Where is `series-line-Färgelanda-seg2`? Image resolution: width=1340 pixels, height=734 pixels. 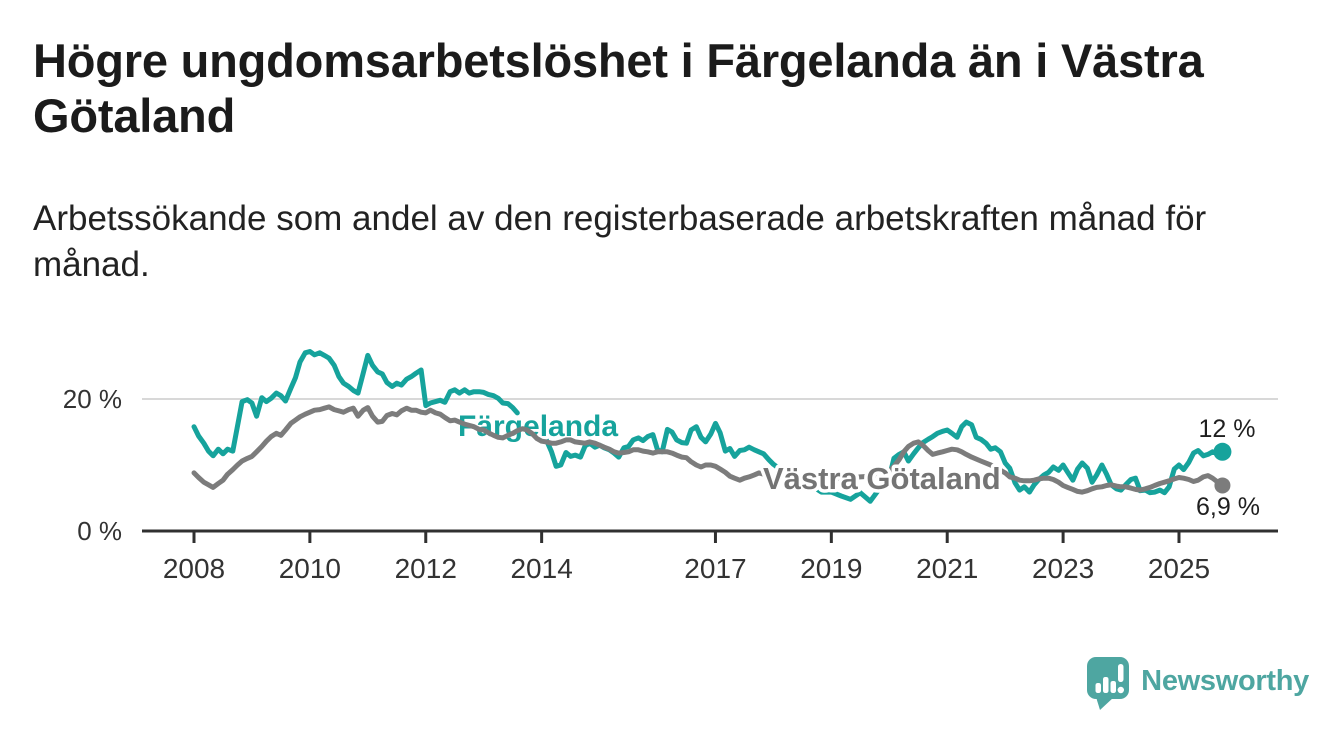
series-line-Färgelanda-seg2 is located at coordinates (884, 461).